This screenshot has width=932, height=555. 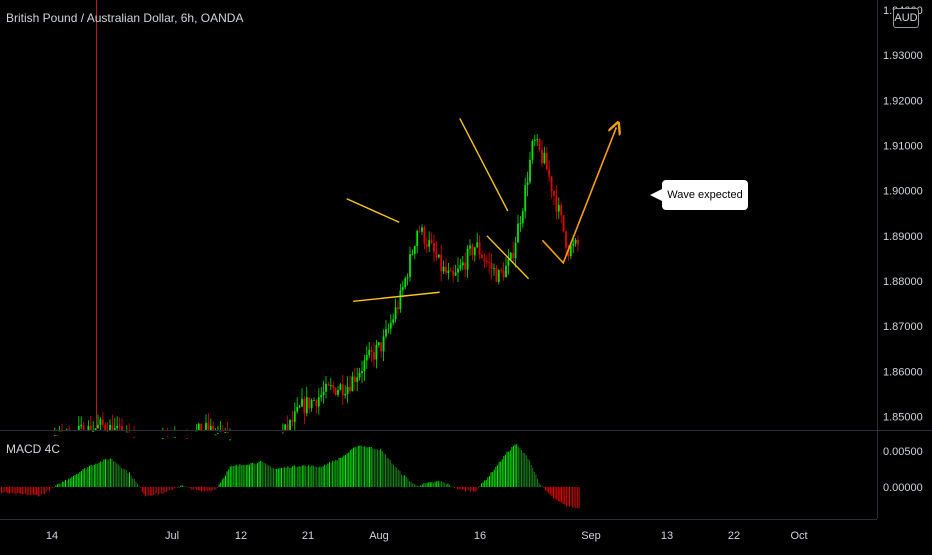 What do you see at coordinates (699, 195) in the screenshot?
I see `wave-expected-callout: Wave expected` at bounding box center [699, 195].